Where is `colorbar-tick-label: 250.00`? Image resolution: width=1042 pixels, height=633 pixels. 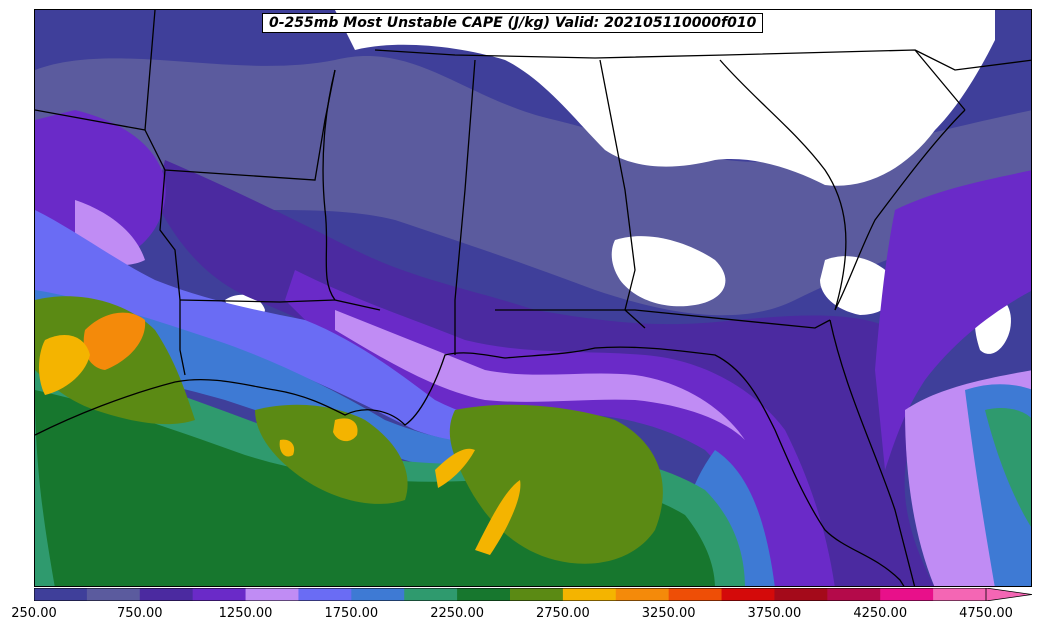
colorbar-tick-label: 250.00 is located at coordinates (34, 613).